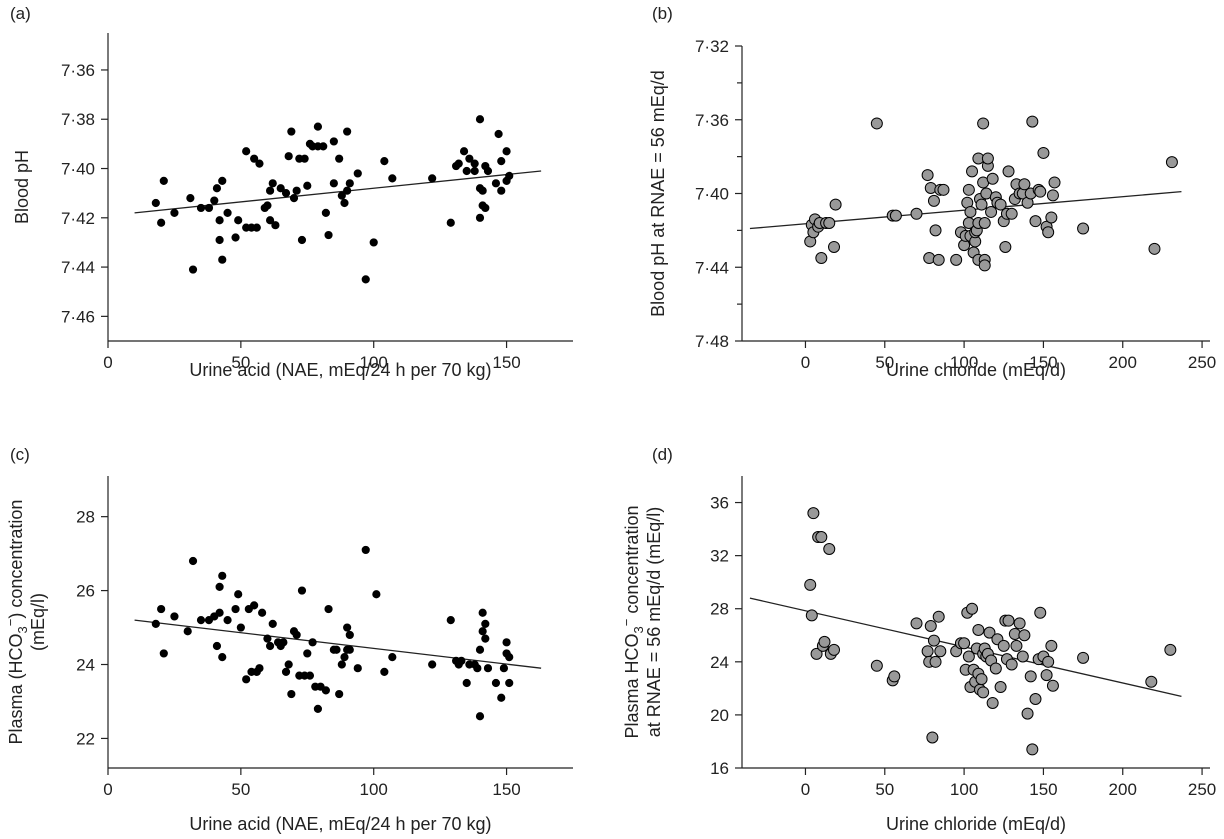 The image size is (1224, 839). Describe the element at coordinates (85, 665) in the screenshot. I see `y-tick-label: 24` at that location.